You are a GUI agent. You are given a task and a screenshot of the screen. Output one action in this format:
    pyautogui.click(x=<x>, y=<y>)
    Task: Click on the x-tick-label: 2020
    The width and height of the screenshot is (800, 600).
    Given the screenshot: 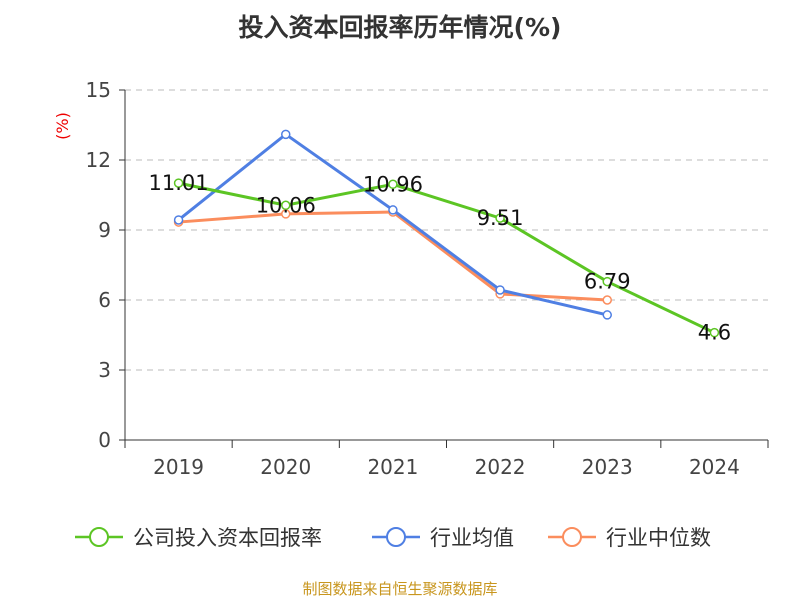 What is the action you would take?
    pyautogui.click(x=285, y=467)
    